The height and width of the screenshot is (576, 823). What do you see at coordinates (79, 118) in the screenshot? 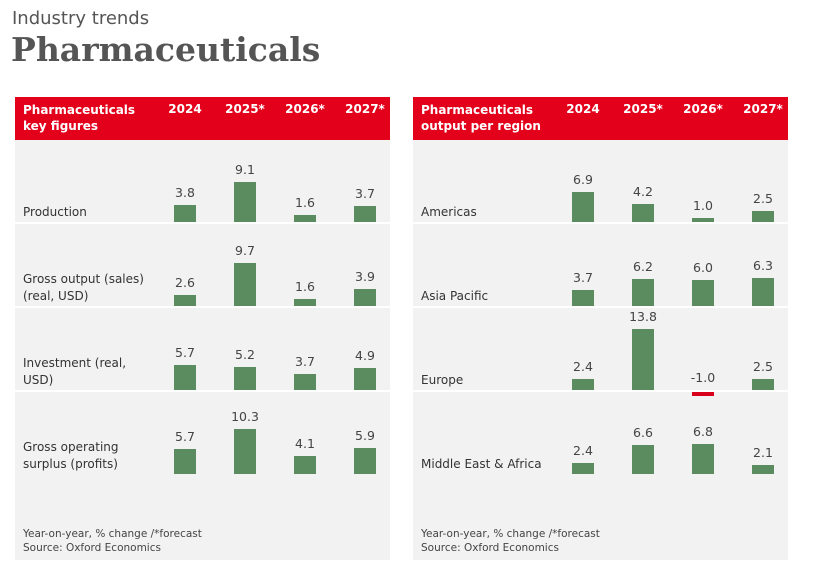
I see `panel-title: Pharmaceuticals key figures` at bounding box center [79, 118].